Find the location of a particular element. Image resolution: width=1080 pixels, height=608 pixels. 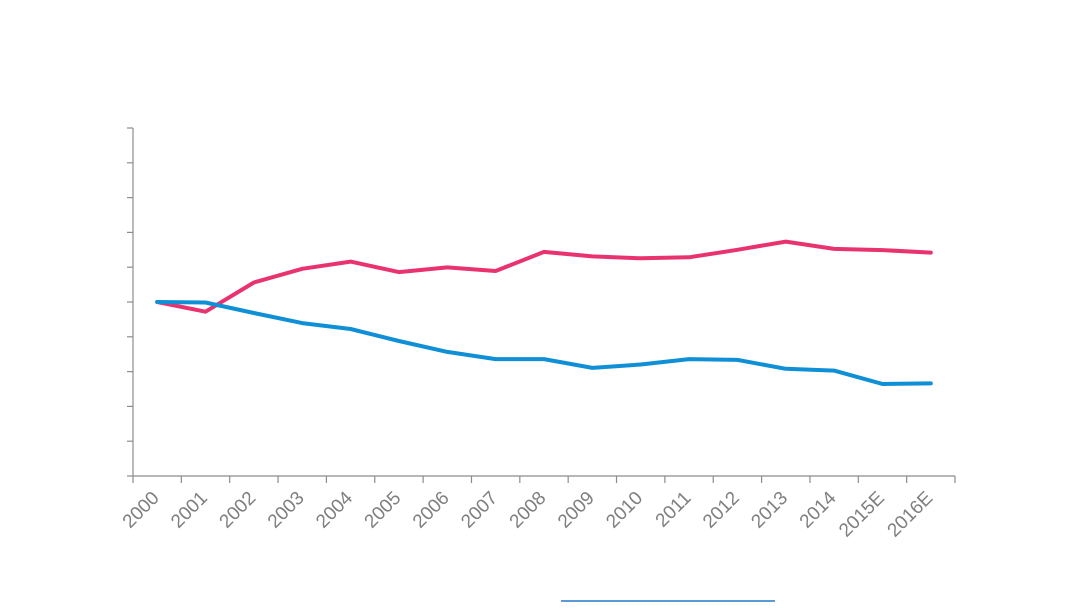

x-tick-label: 2009 is located at coordinates (576, 510).